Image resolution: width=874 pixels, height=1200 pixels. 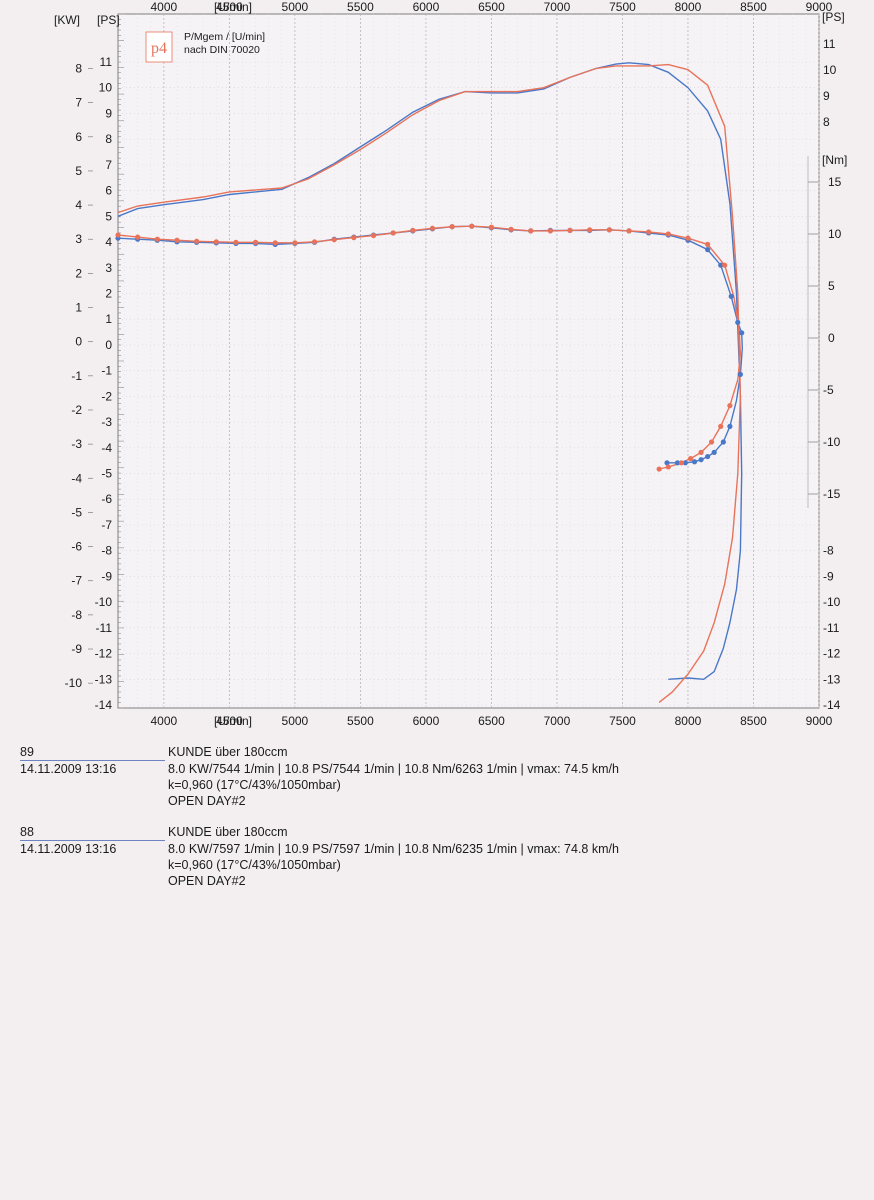 What do you see at coordinates (828, 576) in the screenshot?
I see `ps-right-lower-tick-label: -9` at bounding box center [828, 576].